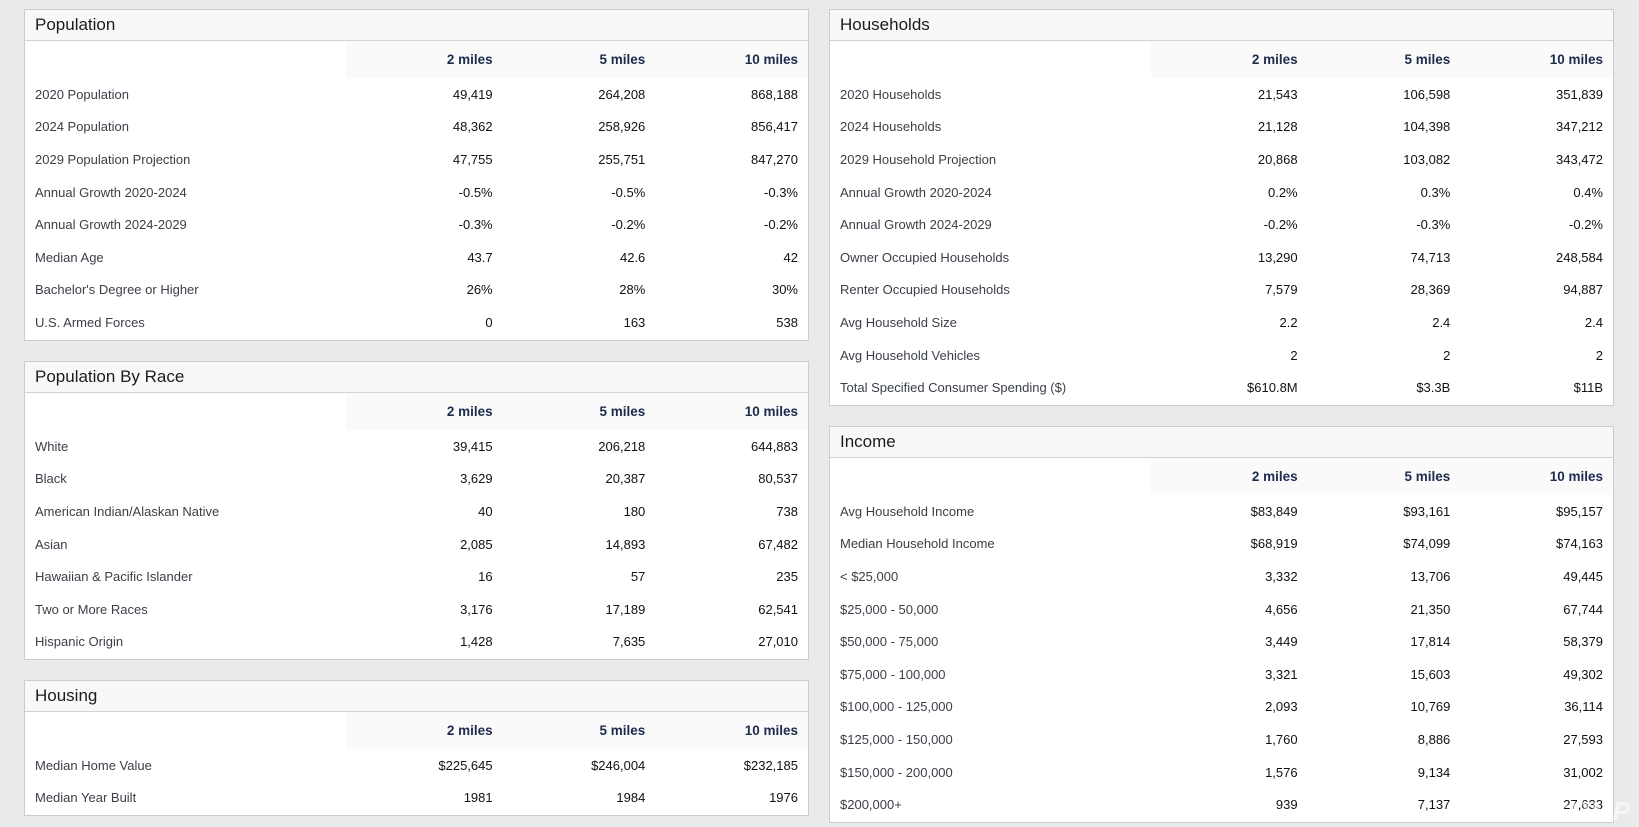  I want to click on cell-value: 347,212, so click(1579, 127).